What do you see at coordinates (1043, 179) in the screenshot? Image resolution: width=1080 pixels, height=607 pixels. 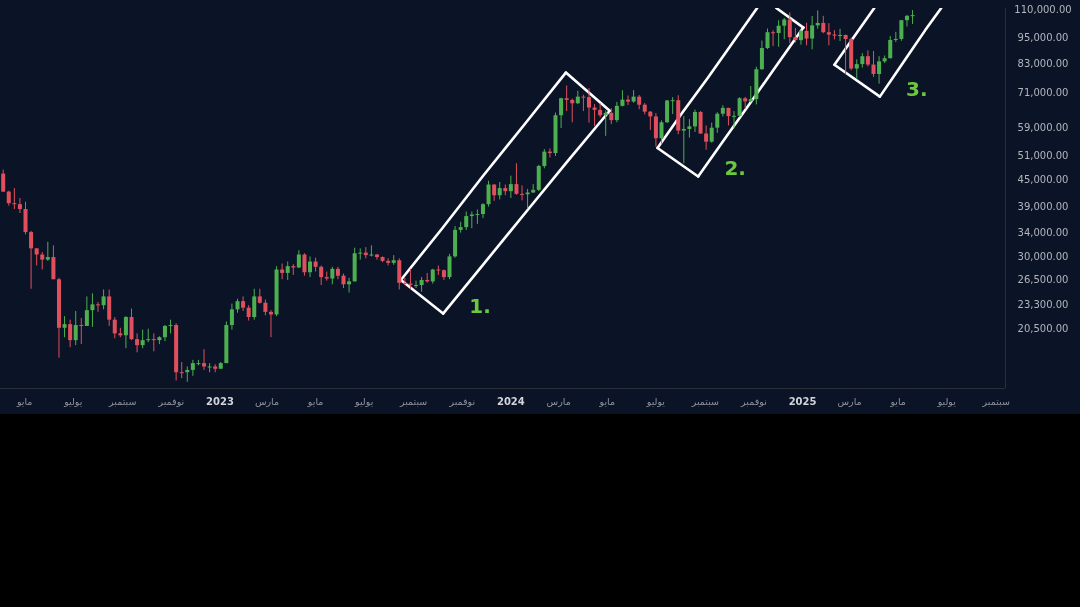 I see `y-tick-label: 45,000.00` at bounding box center [1043, 179].